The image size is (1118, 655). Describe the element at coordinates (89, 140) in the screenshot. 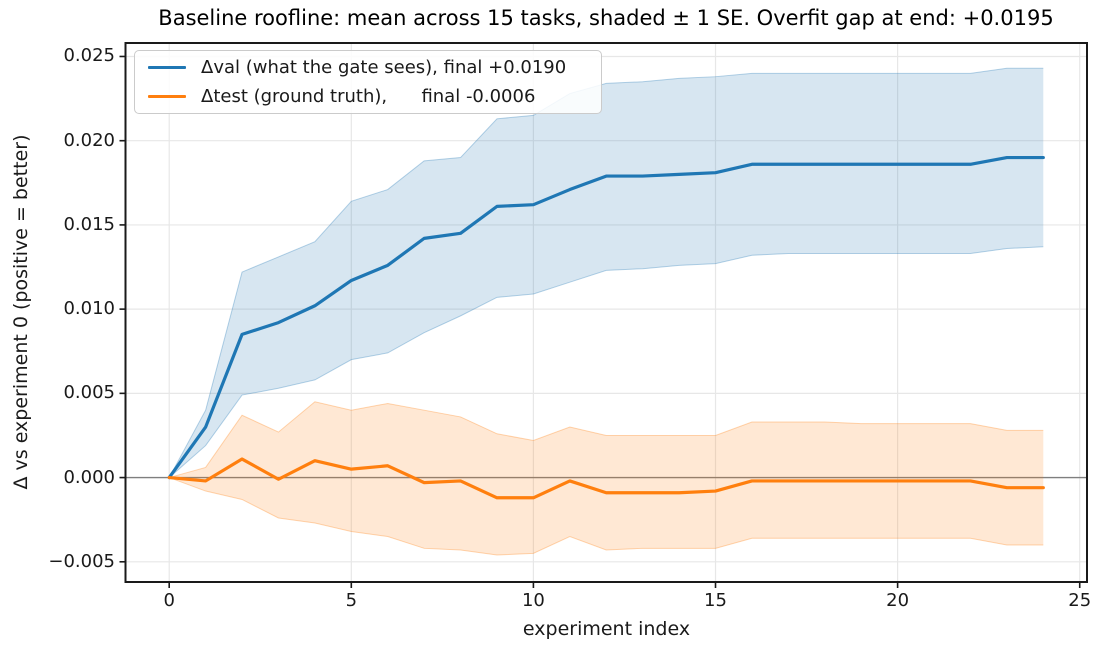

I see `y-tick-label: 0.020` at that location.